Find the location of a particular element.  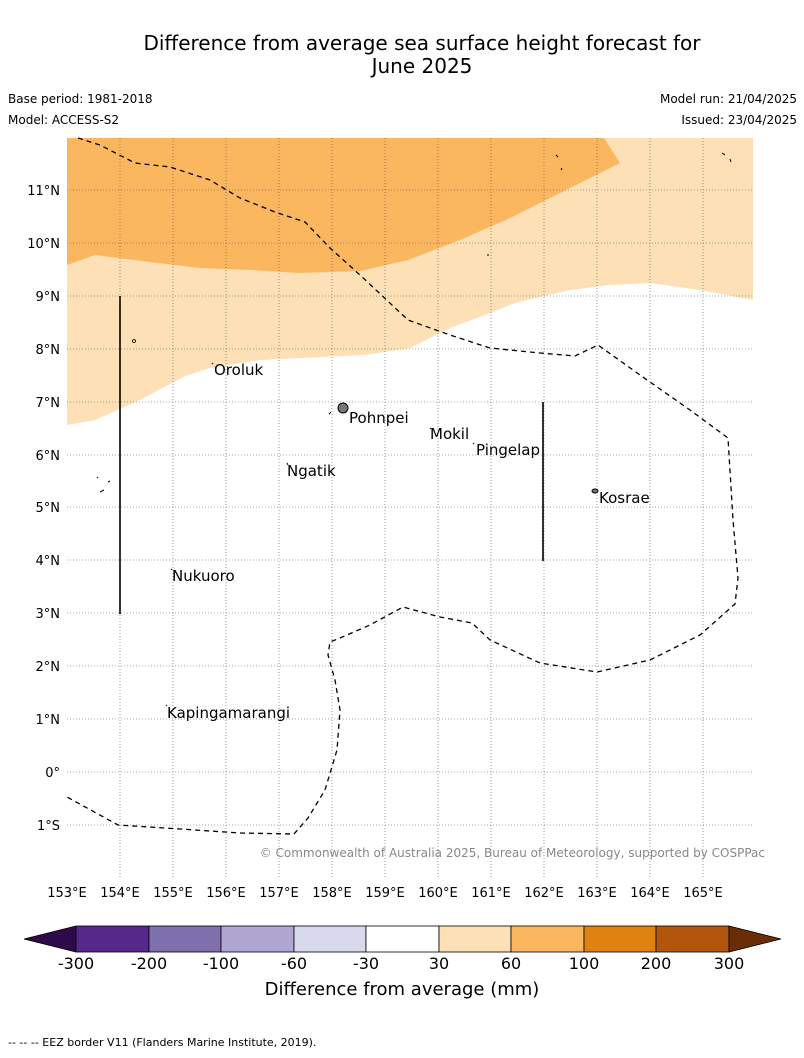

lat-label: 1°N is located at coordinates (48, 720).